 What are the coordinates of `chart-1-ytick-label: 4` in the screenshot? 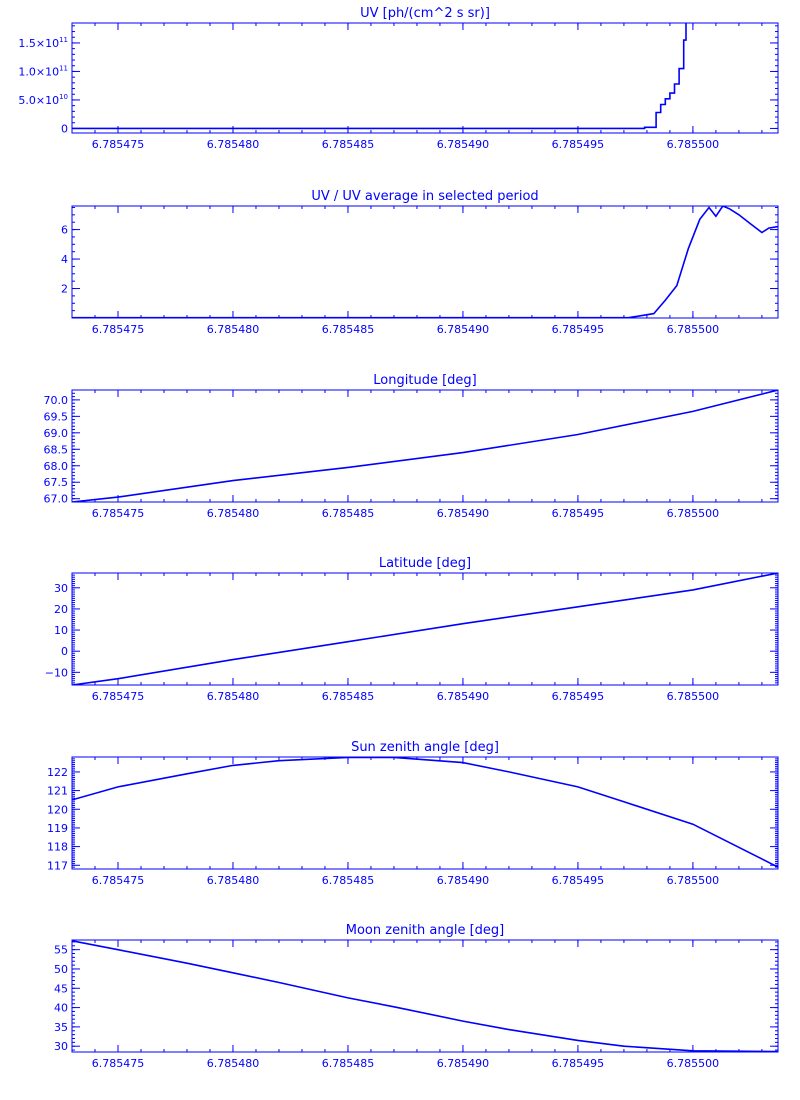 It's located at (64, 259).